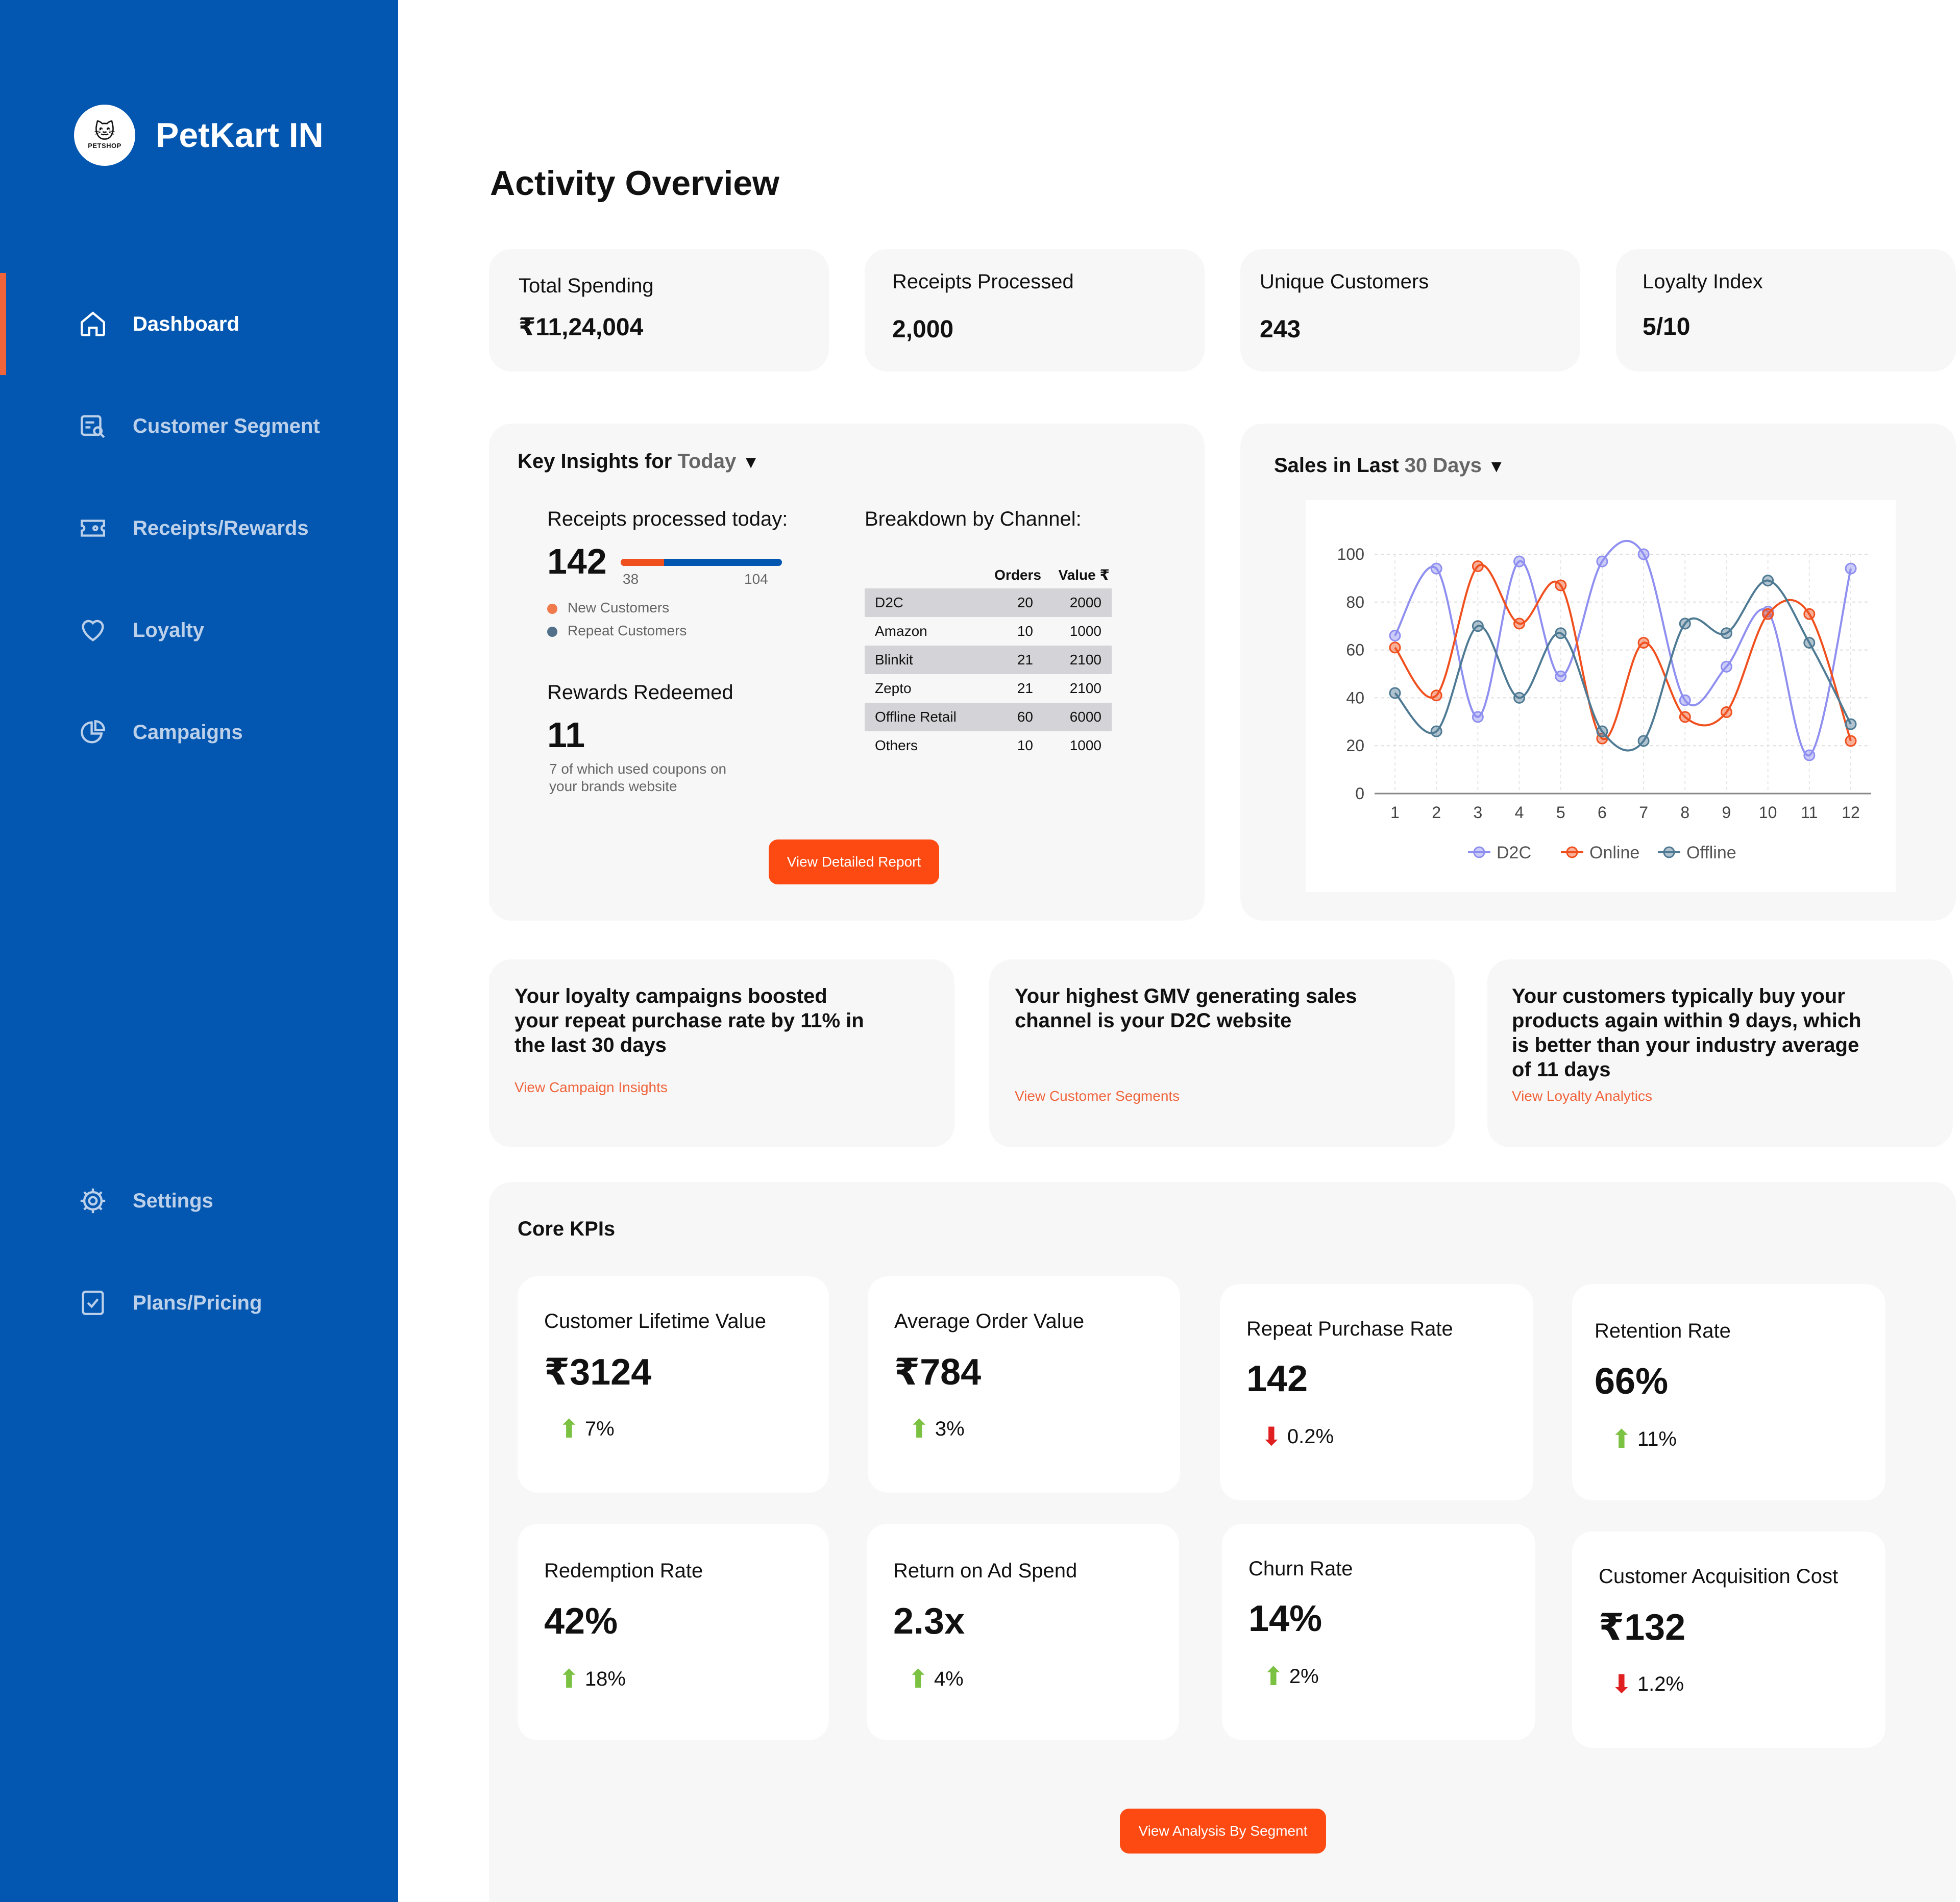 The height and width of the screenshot is (1902, 1960). I want to click on stat-label: Receipts Processed, so click(983, 281).